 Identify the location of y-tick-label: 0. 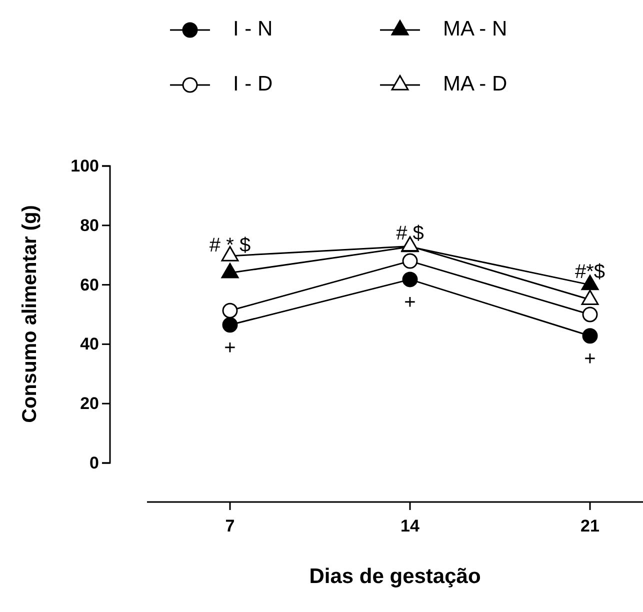
(94, 462).